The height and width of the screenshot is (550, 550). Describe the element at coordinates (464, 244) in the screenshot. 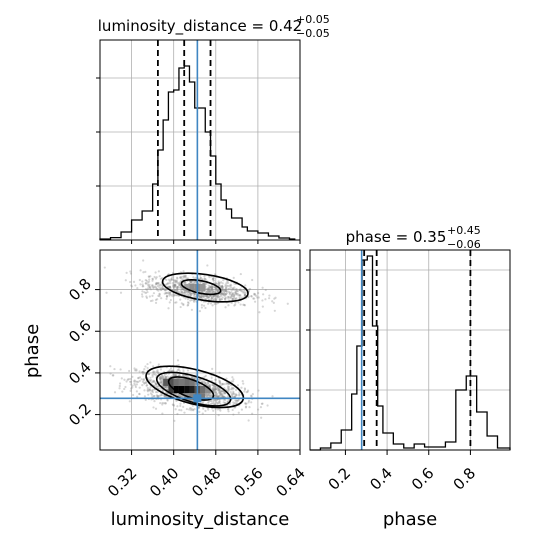

I see `phase-title-lower: −0.06` at that location.